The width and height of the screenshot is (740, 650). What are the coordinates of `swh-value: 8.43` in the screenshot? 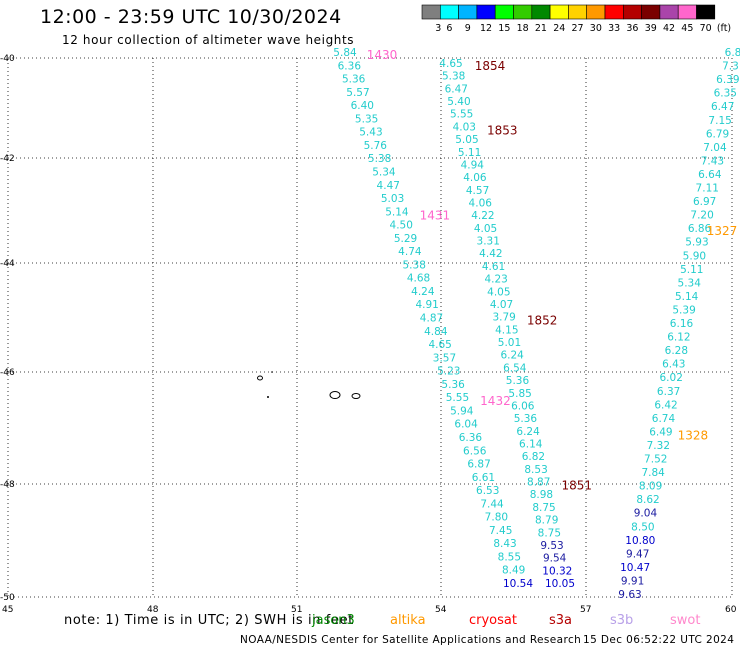 It's located at (504, 544).